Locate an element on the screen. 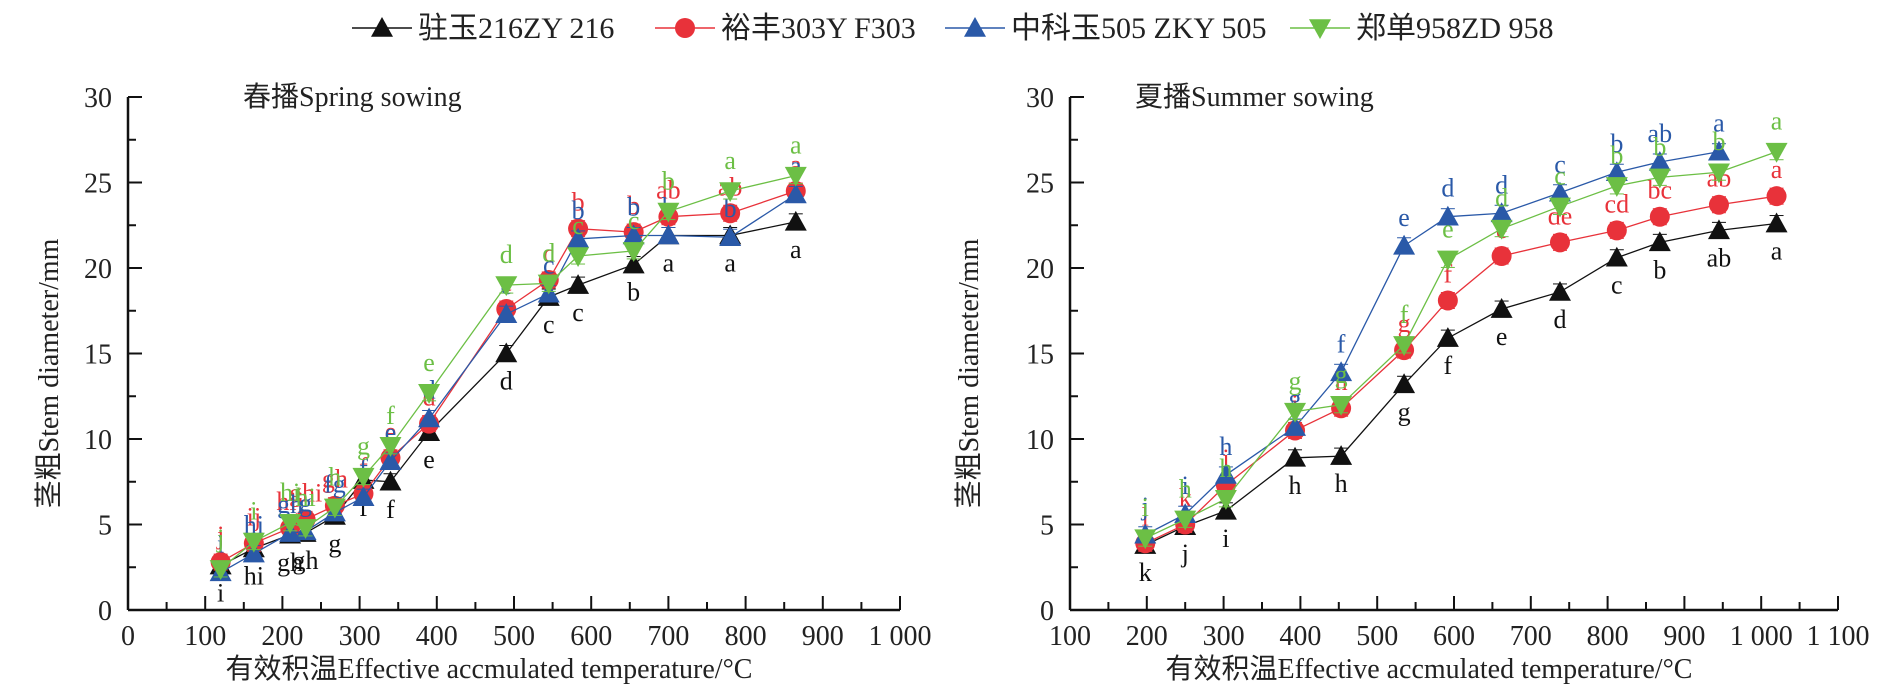 The image size is (1881, 695). y-tick-label: 30 is located at coordinates (98, 98).